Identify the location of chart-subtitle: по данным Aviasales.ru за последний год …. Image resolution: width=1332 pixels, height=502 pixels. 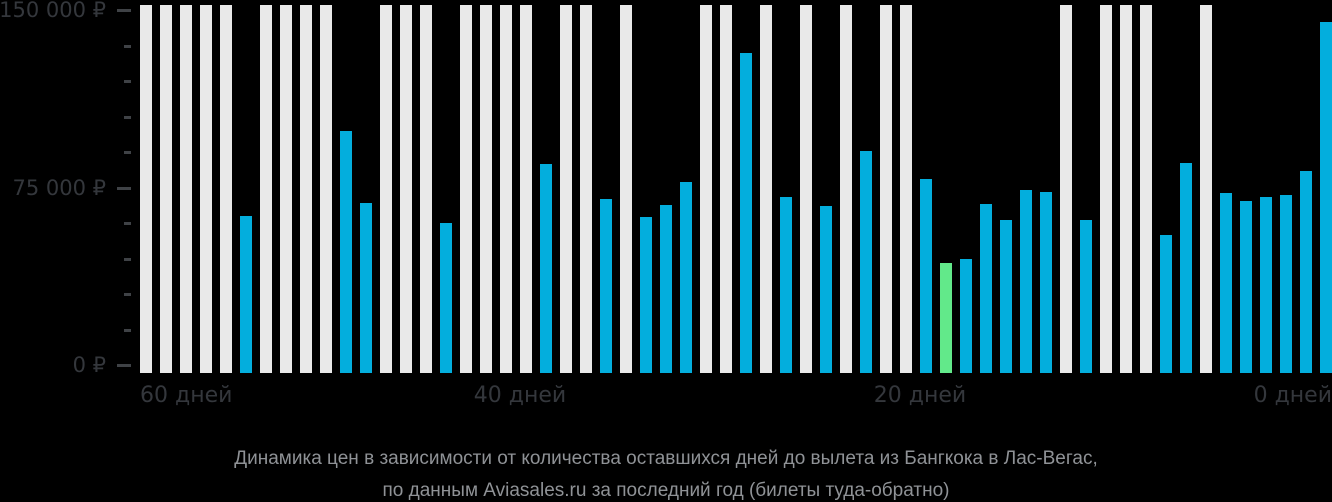
(666, 490).